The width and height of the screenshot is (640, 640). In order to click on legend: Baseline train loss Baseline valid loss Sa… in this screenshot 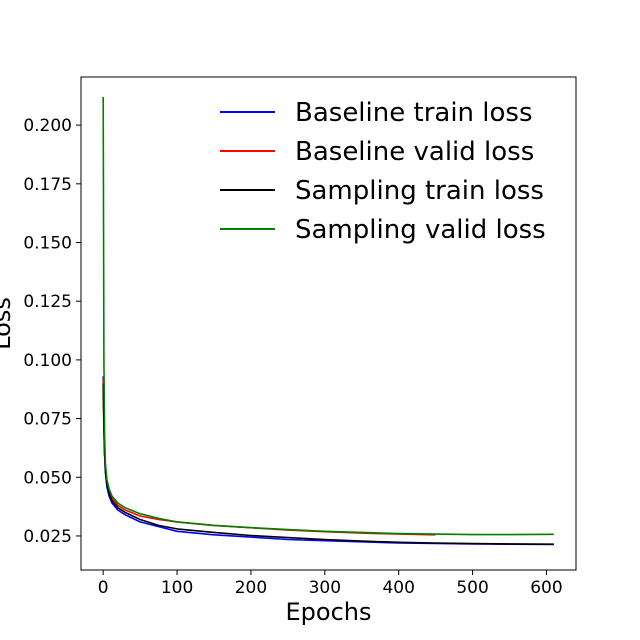, I will do `click(383, 171)`.